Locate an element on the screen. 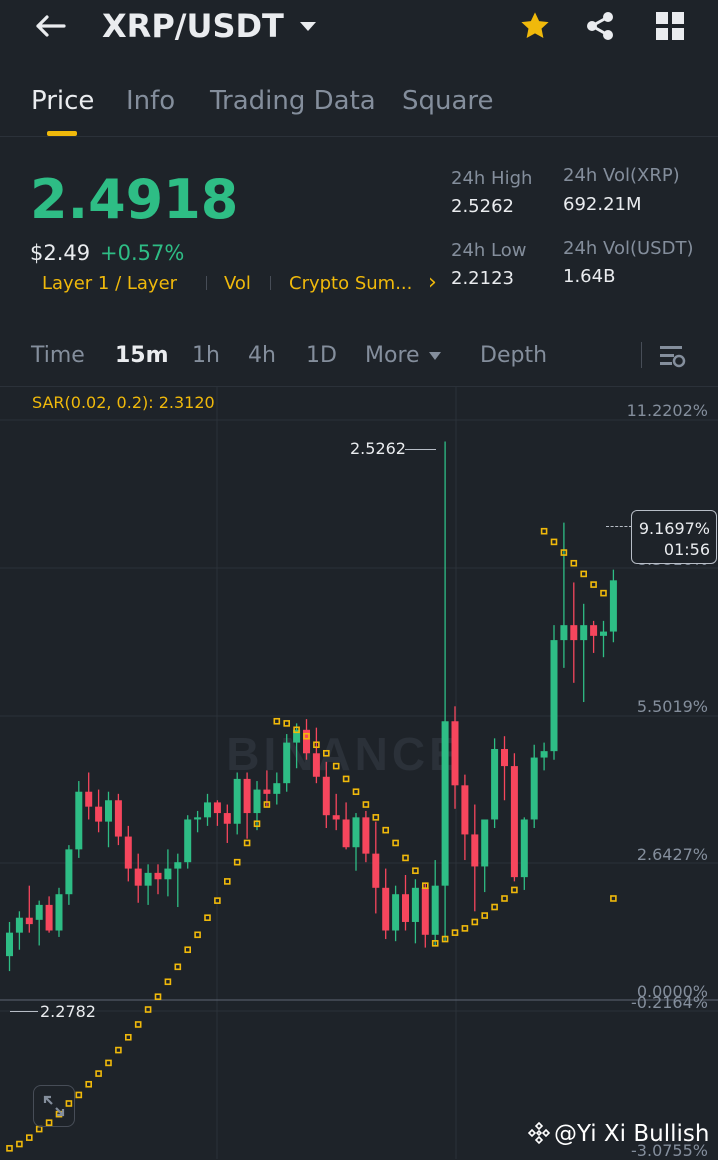  tag-separator is located at coordinates (206, 283).